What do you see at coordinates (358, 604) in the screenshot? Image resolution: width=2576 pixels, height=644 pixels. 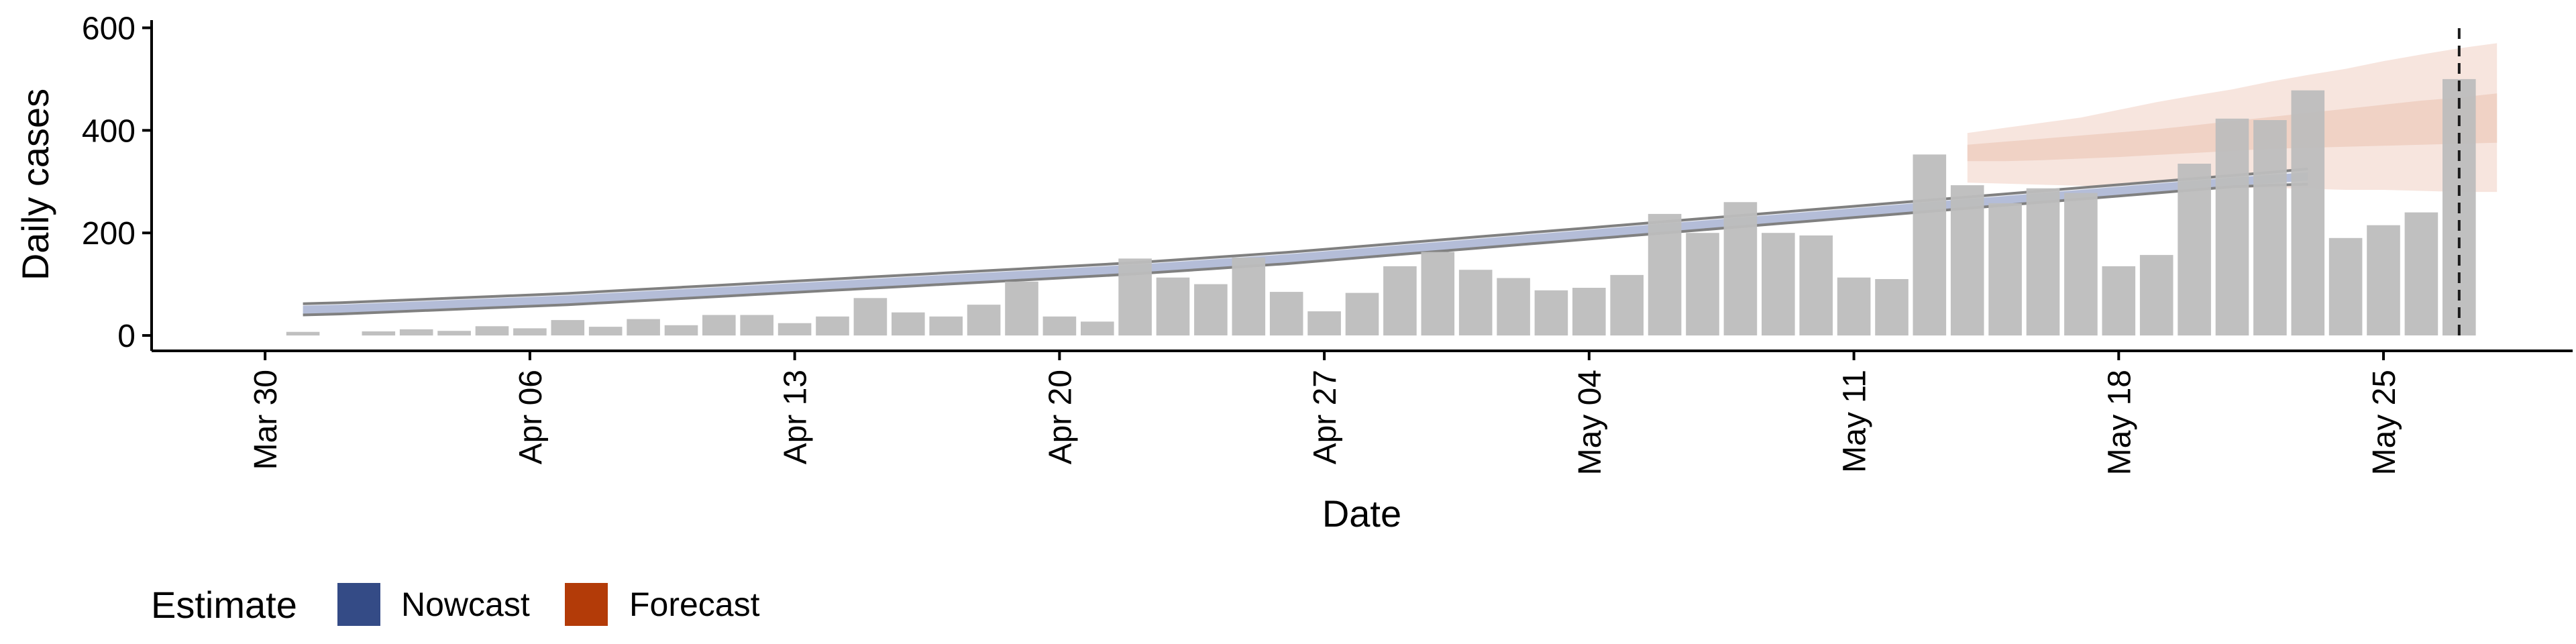 I see `legend-swatch-nowcast` at bounding box center [358, 604].